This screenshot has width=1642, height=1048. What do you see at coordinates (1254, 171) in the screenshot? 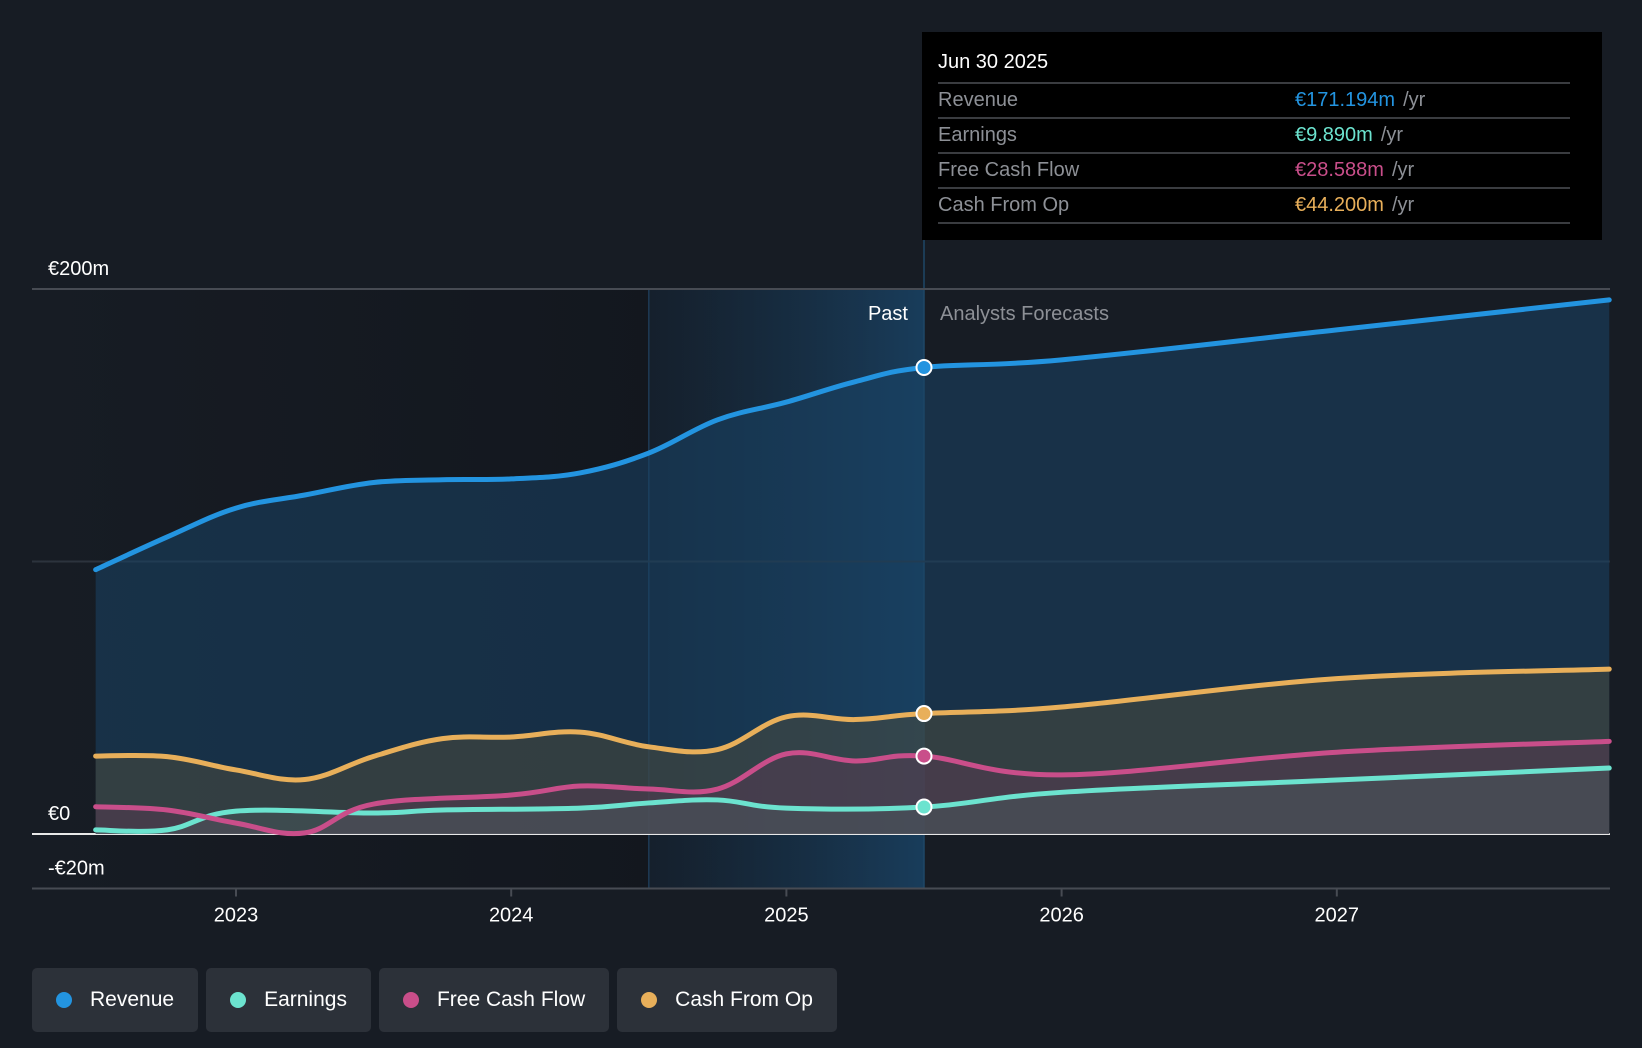
I see `tooltip-row-free-cash-flow: Free Cash Flow €28.588m /yr` at bounding box center [1254, 171].